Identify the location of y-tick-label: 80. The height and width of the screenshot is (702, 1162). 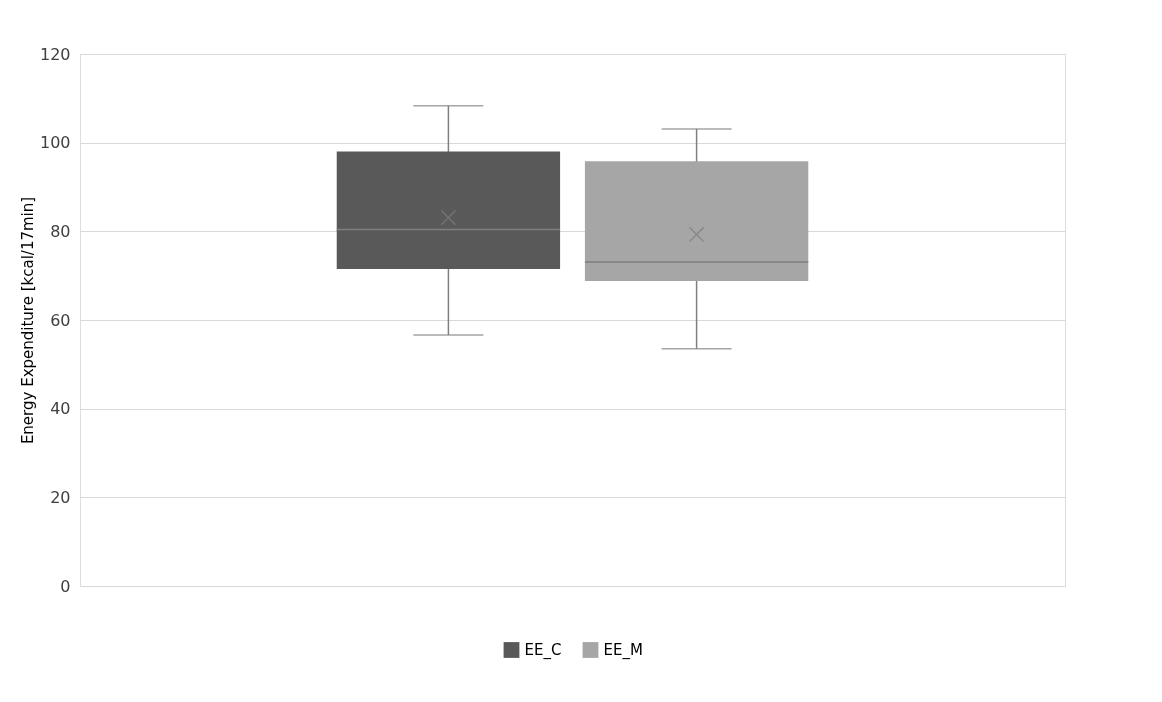
(60, 231).